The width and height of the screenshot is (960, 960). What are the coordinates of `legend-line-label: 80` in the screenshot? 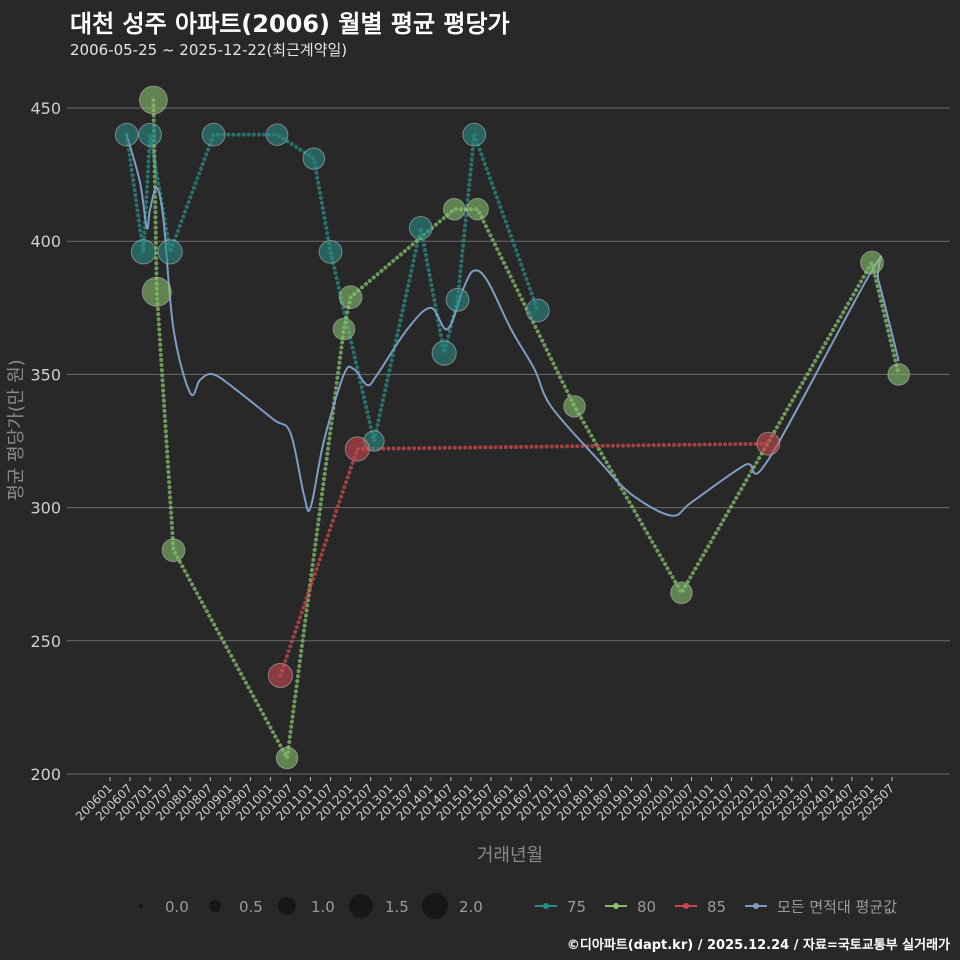 It's located at (646, 907).